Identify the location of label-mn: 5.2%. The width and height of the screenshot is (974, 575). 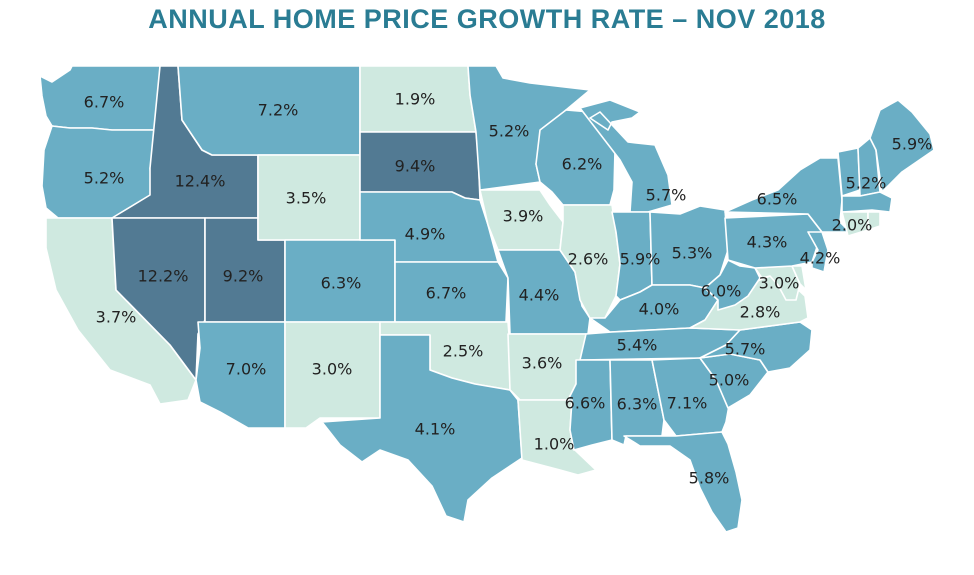
(509, 131).